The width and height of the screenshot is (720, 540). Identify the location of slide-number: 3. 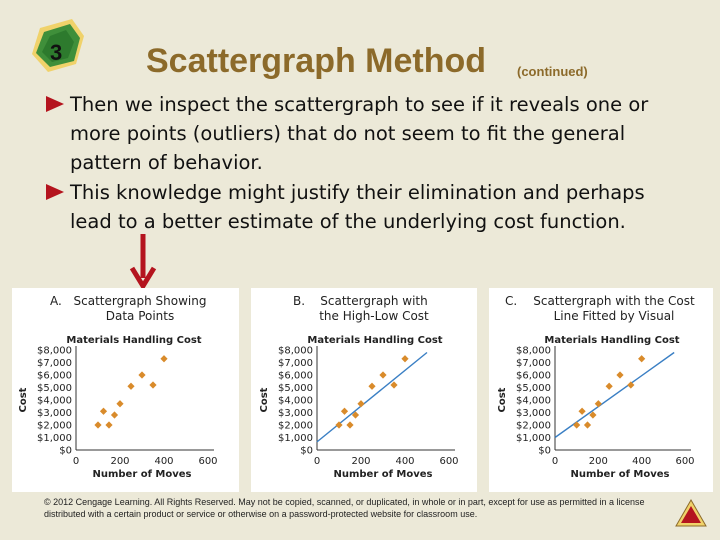
(56, 52).